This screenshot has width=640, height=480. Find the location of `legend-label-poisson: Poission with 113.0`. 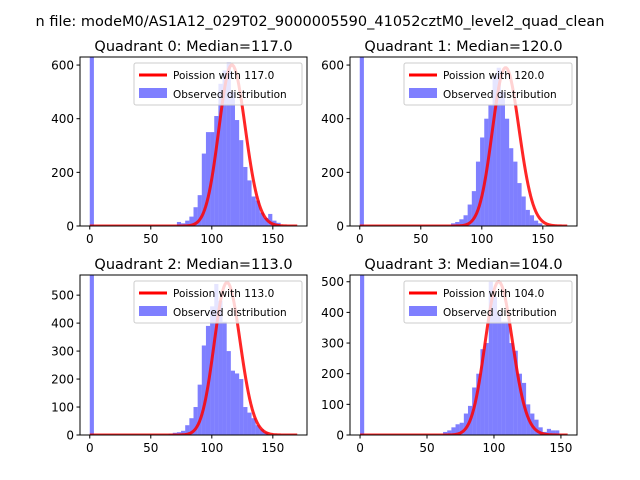

legend-label-poisson: Poission with 113.0 is located at coordinates (223, 294).